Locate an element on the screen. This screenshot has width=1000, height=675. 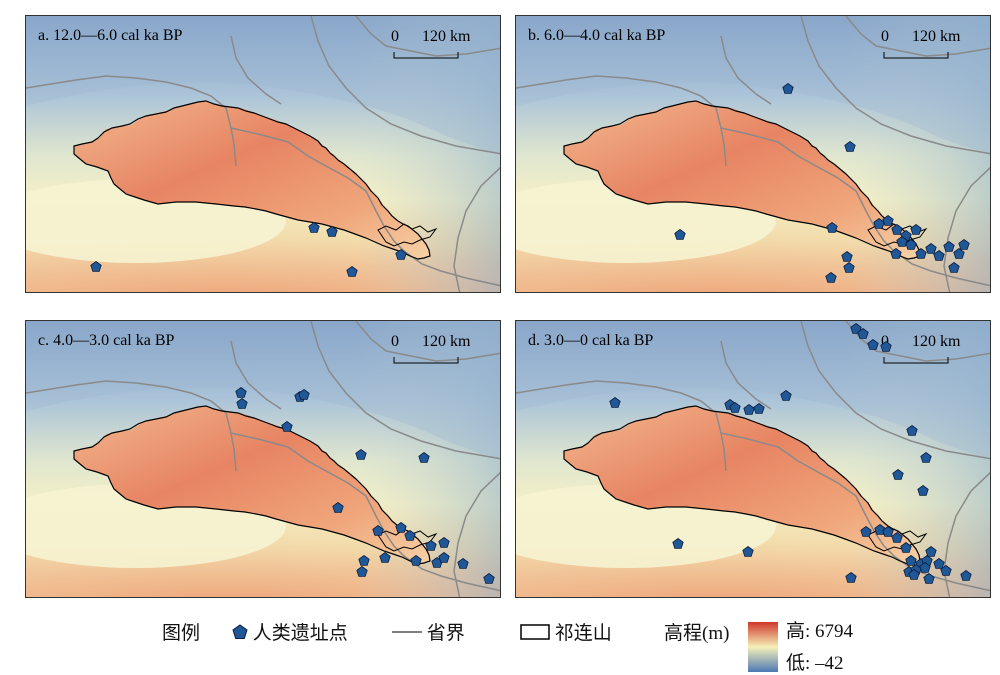
panel-title: d. 3.0—0 cal ka BP is located at coordinates (590, 340).